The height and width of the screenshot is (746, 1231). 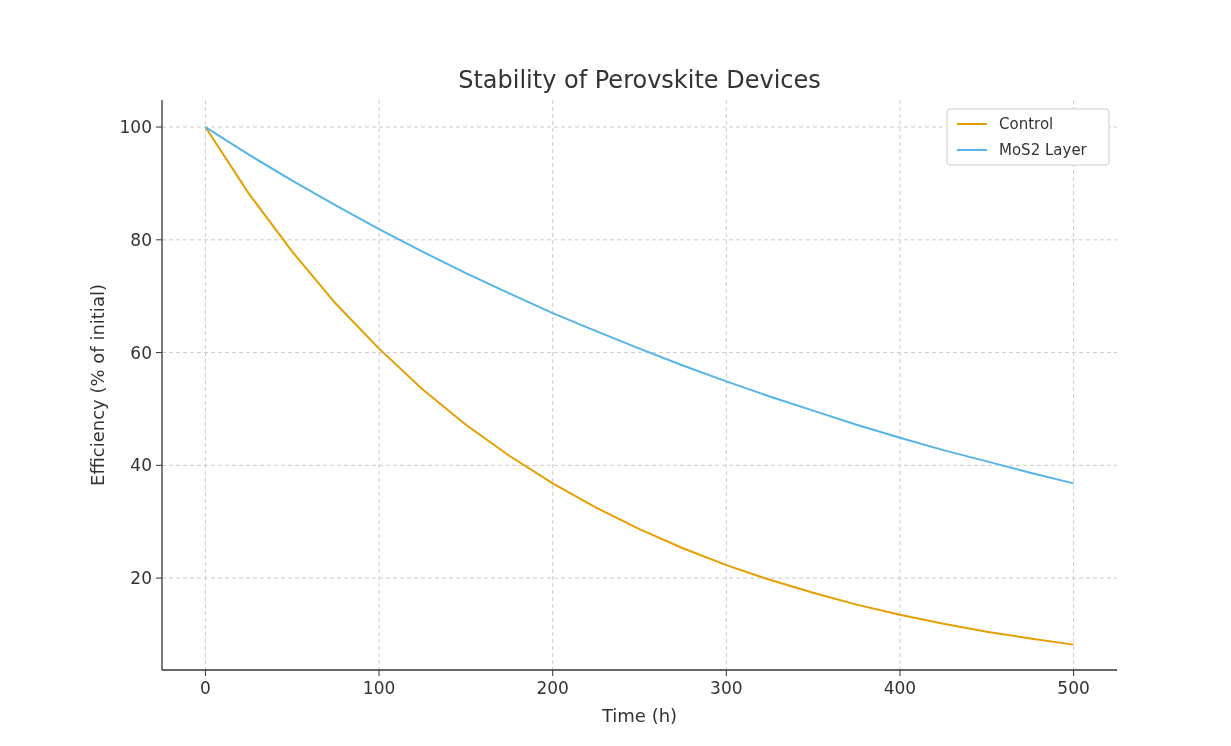 What do you see at coordinates (900, 688) in the screenshot?
I see `x-tick-label: 400` at bounding box center [900, 688].